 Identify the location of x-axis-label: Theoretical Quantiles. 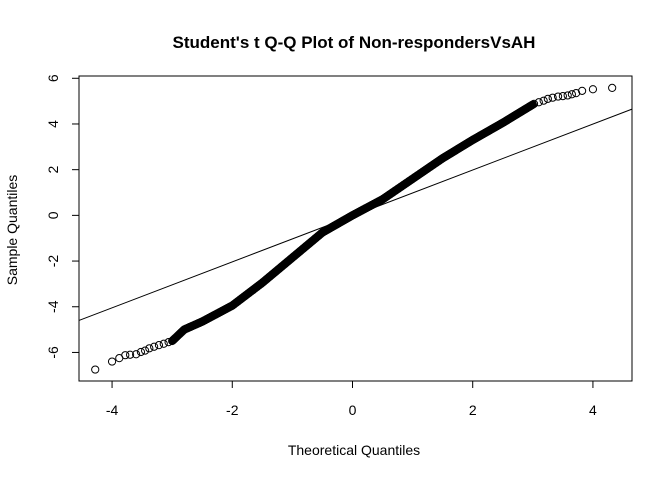
(354, 450).